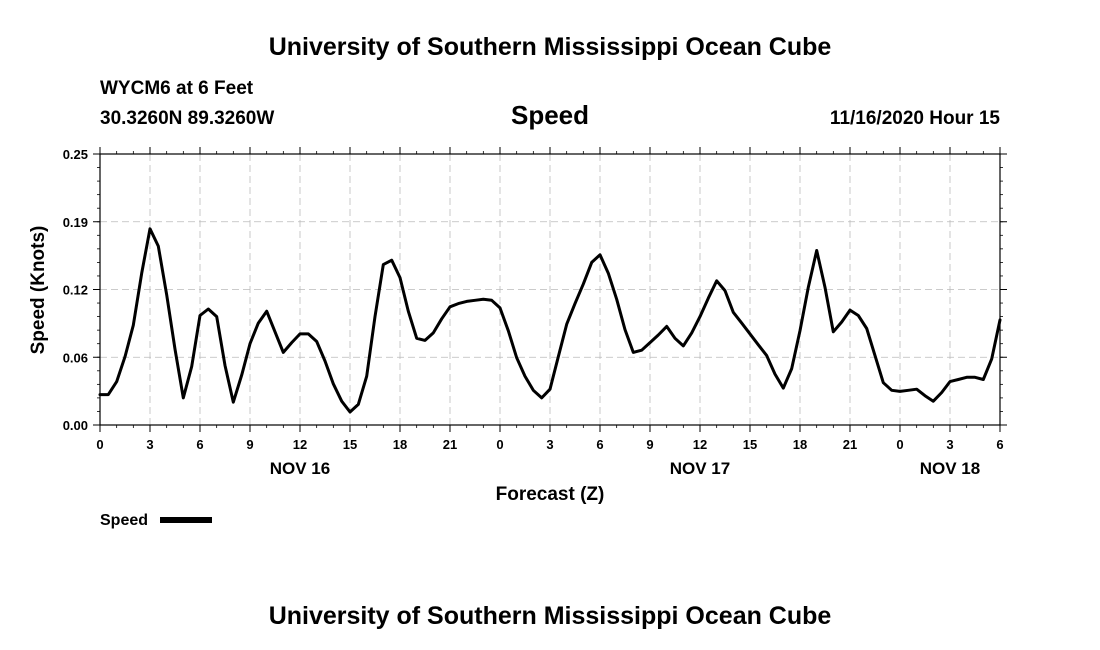 Image resolution: width=1100 pixels, height=650 pixels. What do you see at coordinates (750, 444) in the screenshot?
I see `x-tick-label-13: 15` at bounding box center [750, 444].